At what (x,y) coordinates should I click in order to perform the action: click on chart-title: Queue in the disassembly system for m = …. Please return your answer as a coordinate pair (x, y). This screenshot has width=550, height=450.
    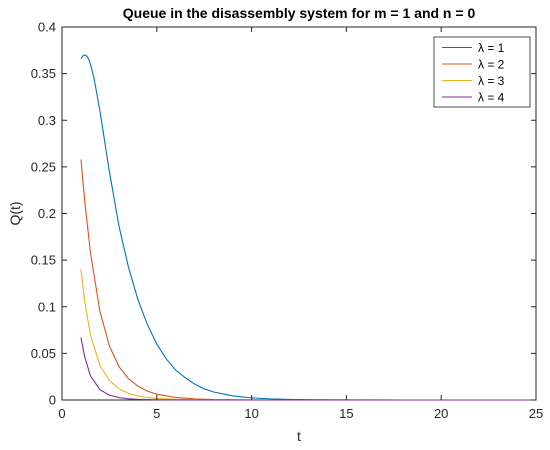
    Looking at the image, I should click on (299, 13).